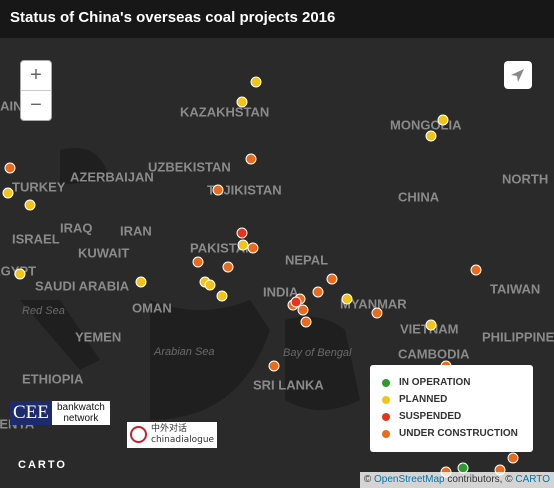 This screenshot has height=488, width=554. I want to click on zoom-out: −, so click(36, 105).